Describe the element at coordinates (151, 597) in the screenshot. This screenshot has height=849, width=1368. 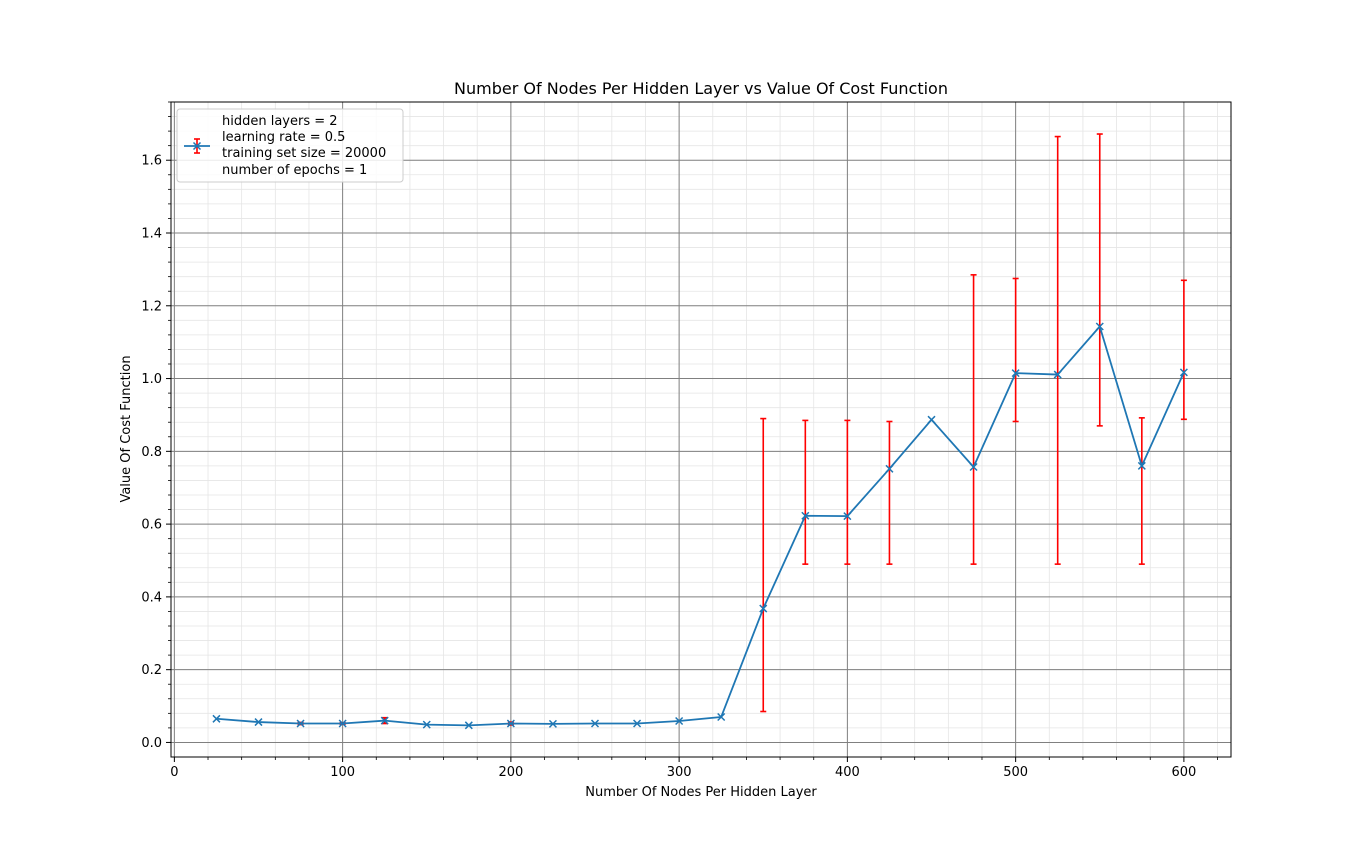
I see `y-tick-label: 0.4` at that location.